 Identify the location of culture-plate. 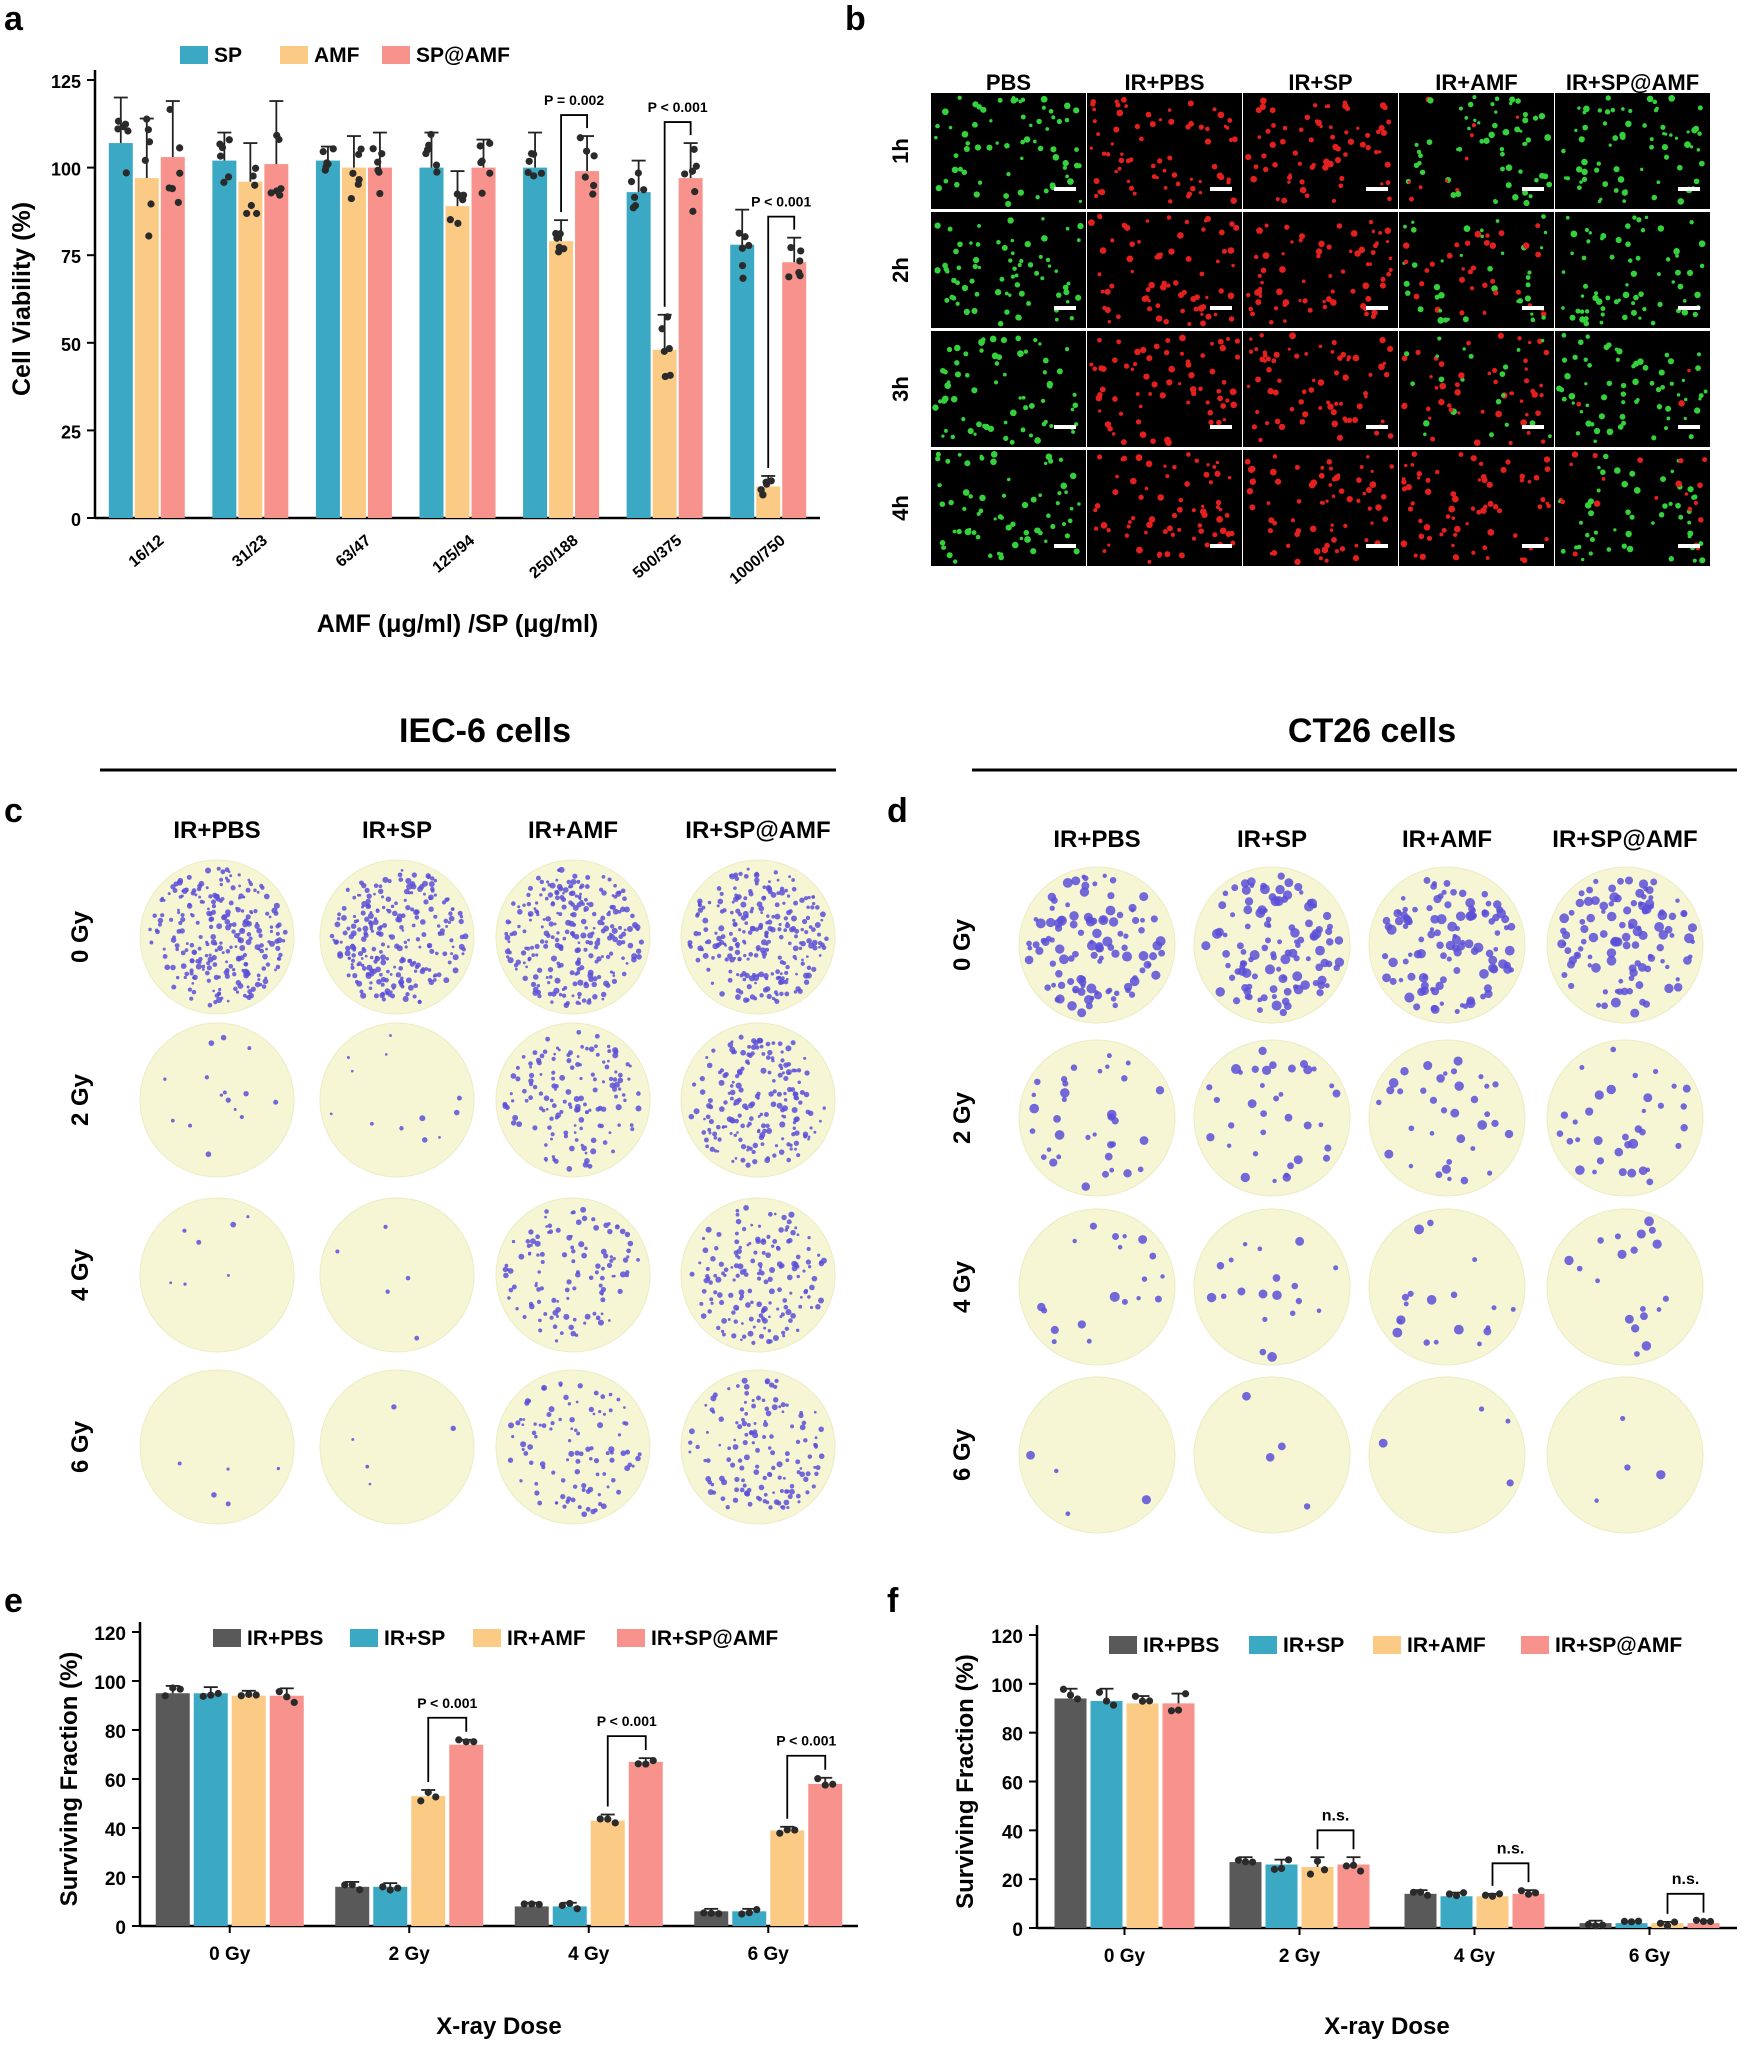
(1097, 1455).